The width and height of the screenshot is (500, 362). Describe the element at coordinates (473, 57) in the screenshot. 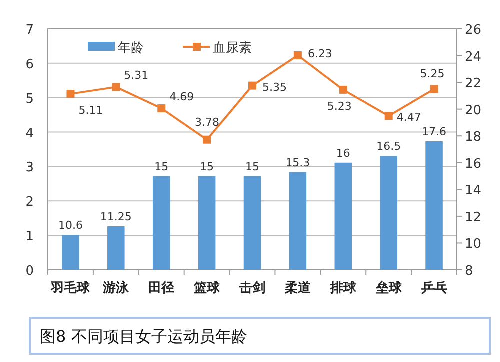

I see `y2-tick-label: 24` at that location.